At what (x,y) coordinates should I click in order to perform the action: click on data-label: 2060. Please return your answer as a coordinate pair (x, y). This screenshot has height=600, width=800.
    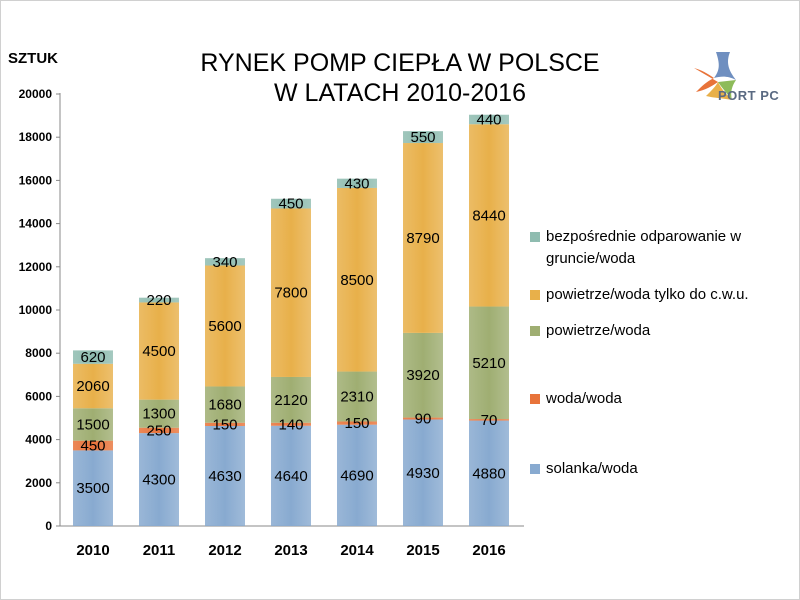
    Looking at the image, I should click on (92, 386).